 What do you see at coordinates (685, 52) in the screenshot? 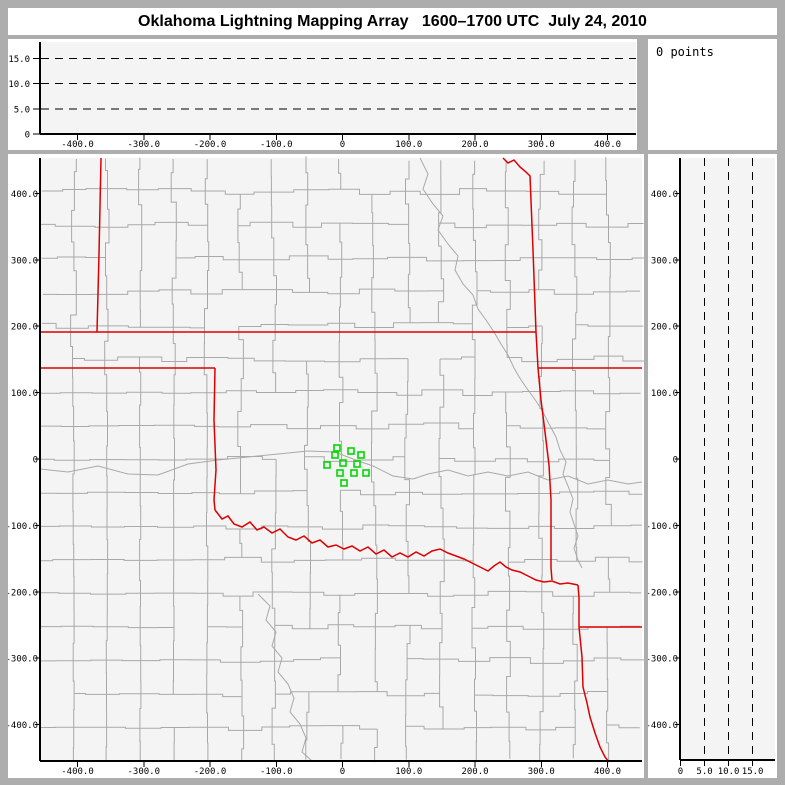
I see `points-count-label: 0 points` at bounding box center [685, 52].